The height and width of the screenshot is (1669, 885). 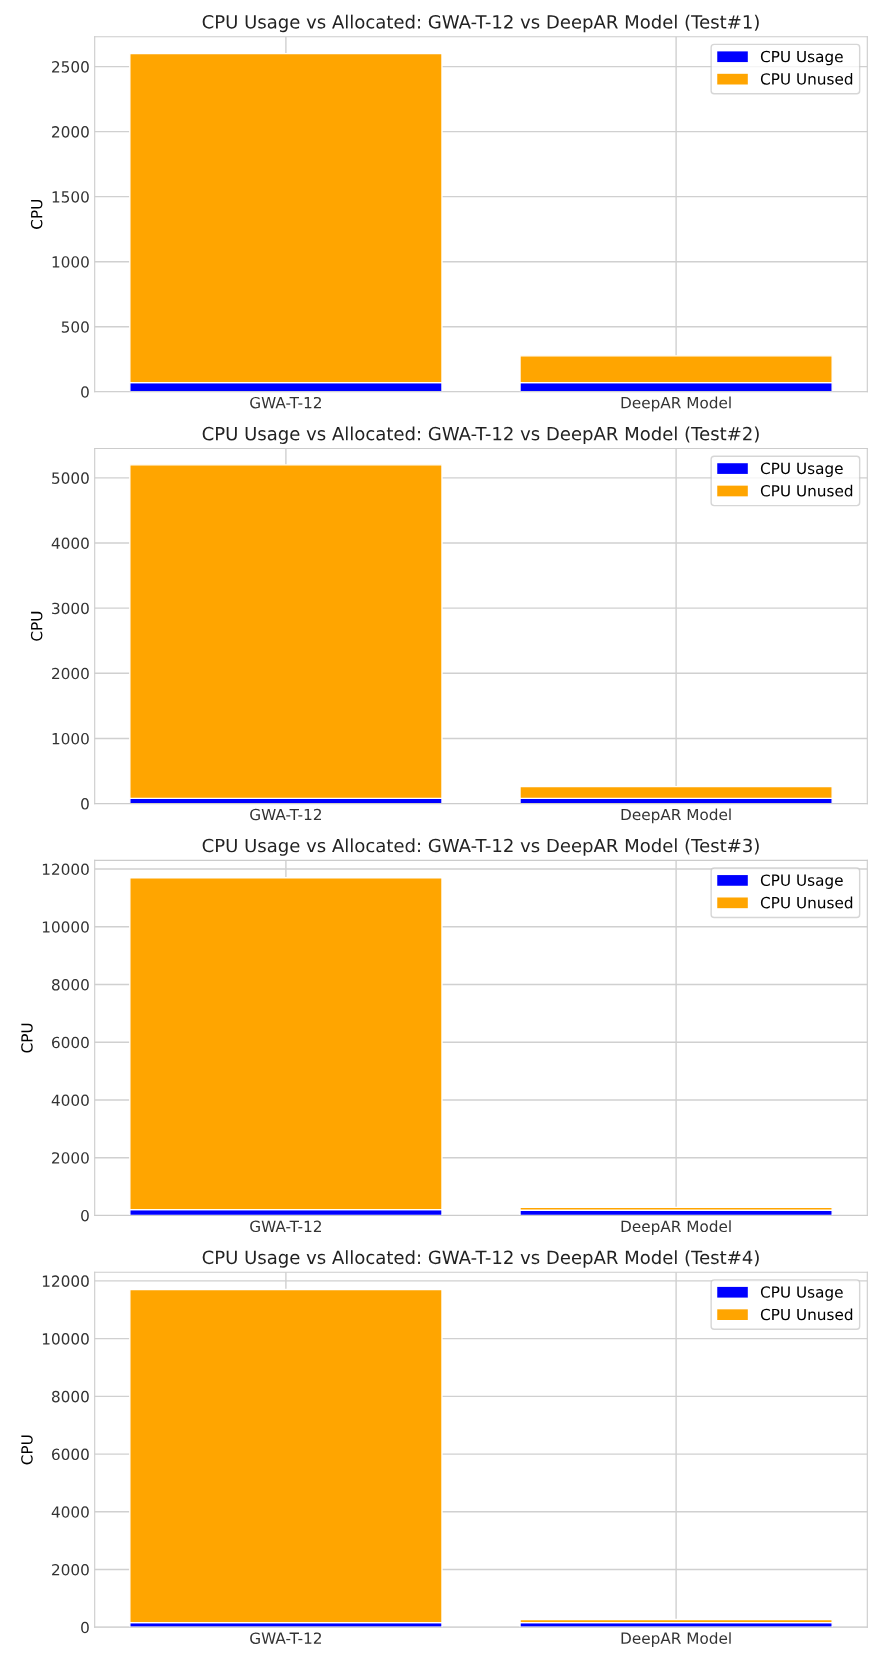 I want to click on chart-title: CPU Usage vs Allocated: GWA-T-12 vs DeepAR Model (Test#4), so click(x=480, y=1259).